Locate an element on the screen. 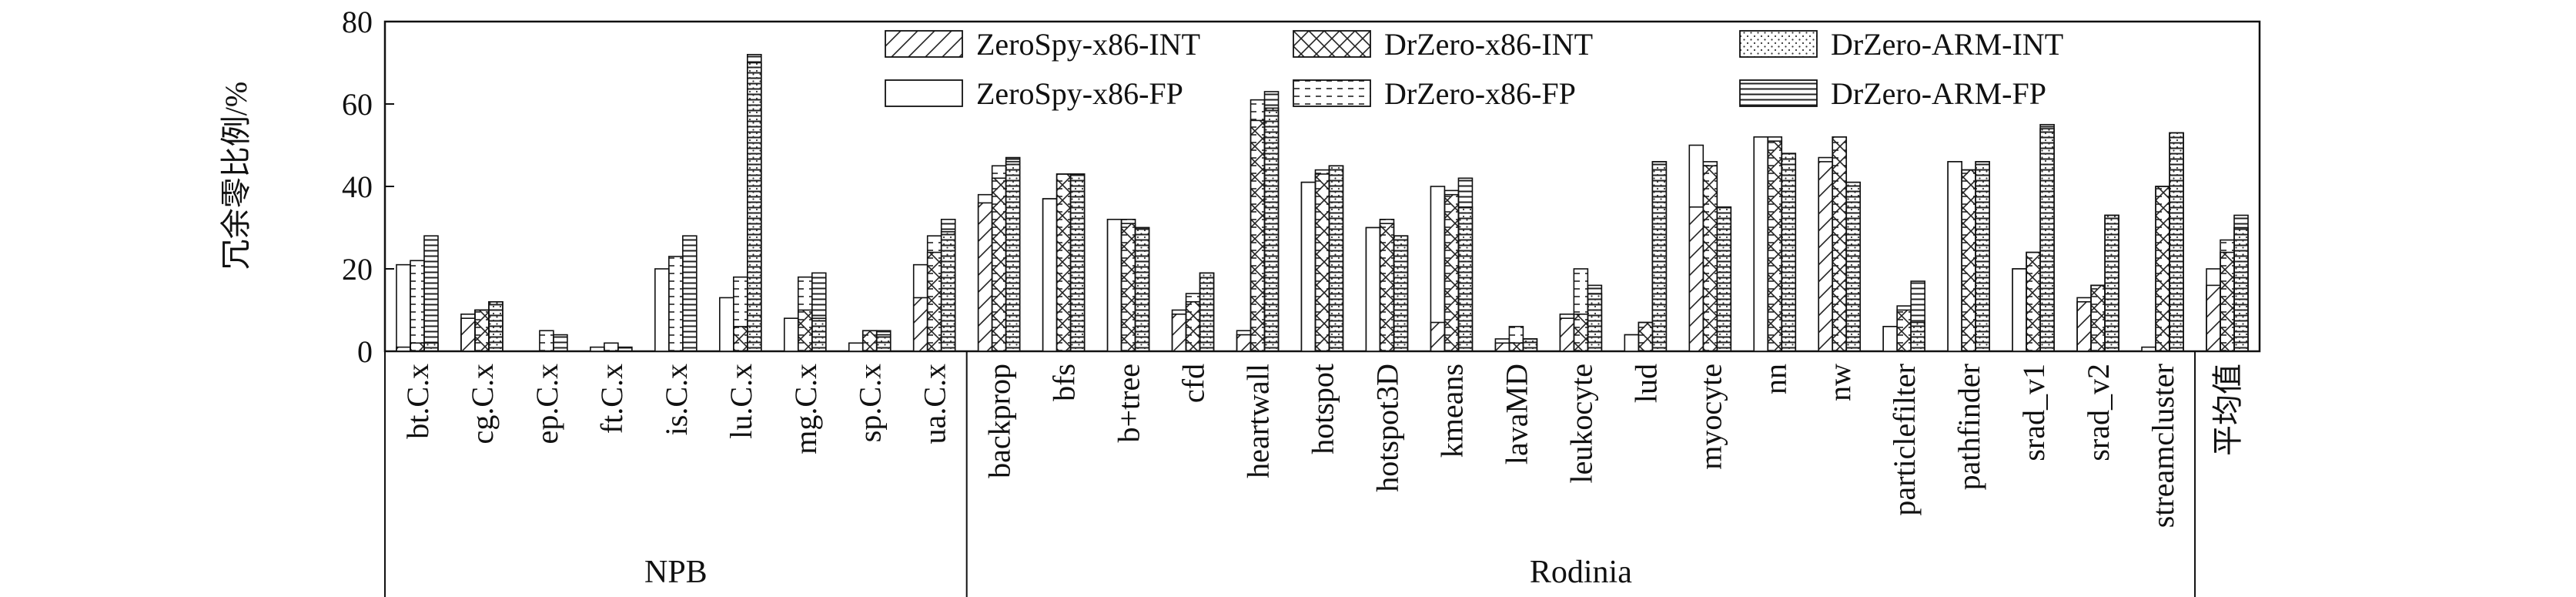 Image resolution: width=2576 pixels, height=597 pixels. category-label: ua.C.x is located at coordinates (935, 404).